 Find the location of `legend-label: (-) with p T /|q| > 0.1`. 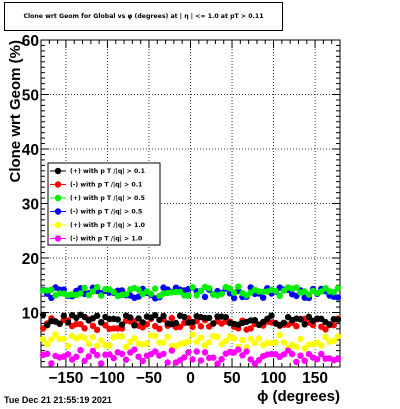

legend-label: (-) with p T /|q| > 0.1 is located at coordinates (106, 186).